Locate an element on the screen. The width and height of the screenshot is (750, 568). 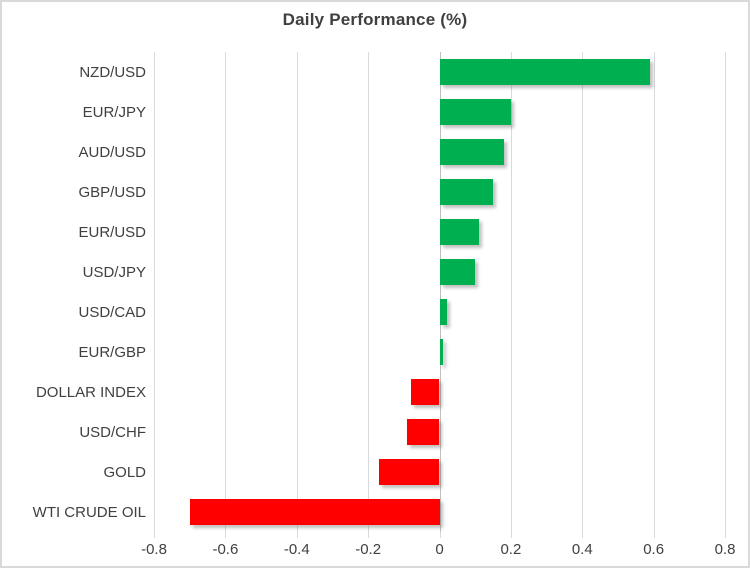
x-axis-tick-label: -0.4 is located at coordinates (296, 549).